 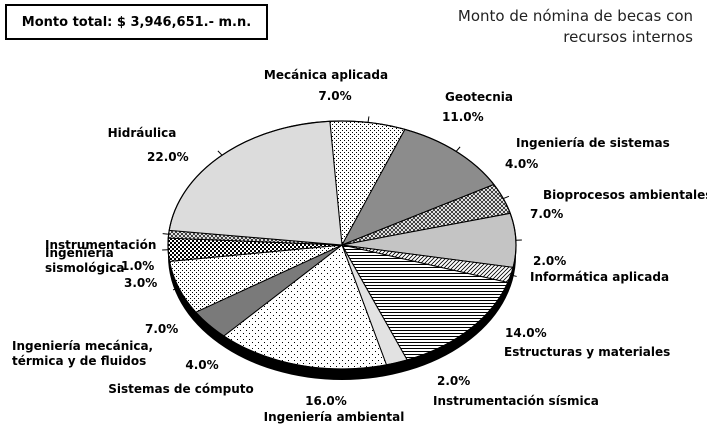 I want to click on leader-estructuras-y-materiales, so click(x=472, y=331).